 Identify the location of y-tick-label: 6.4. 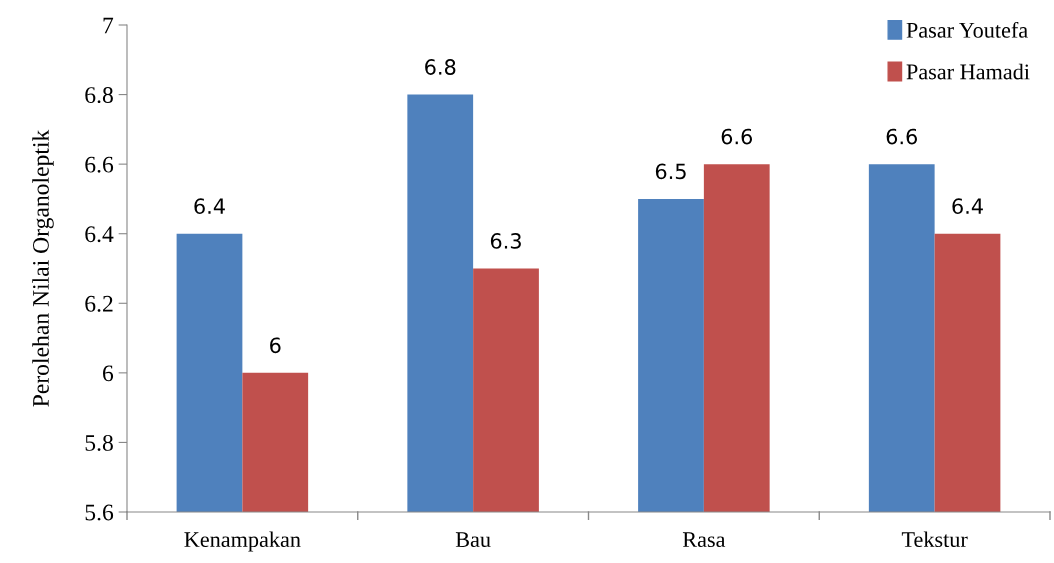
(99, 234).